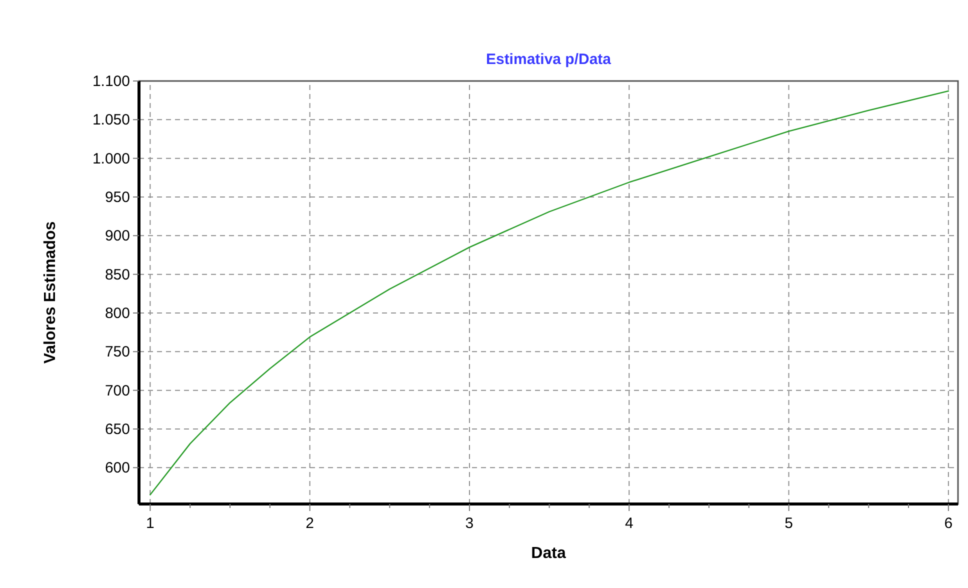 This screenshot has width=968, height=588. What do you see at coordinates (310, 523) in the screenshot?
I see `x-tick-label: 2` at bounding box center [310, 523].